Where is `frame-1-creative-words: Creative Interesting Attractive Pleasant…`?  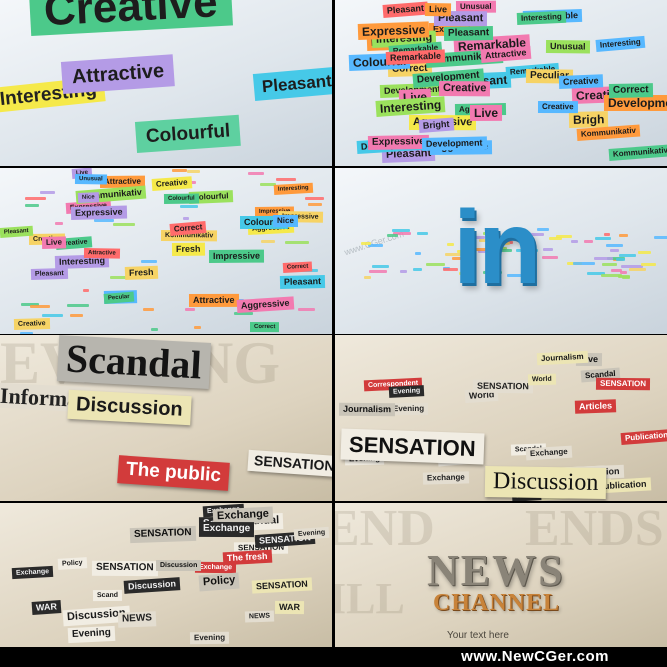 frame-1-creative-words: Creative Interesting Attractive Pleasant… is located at coordinates (166, 83).